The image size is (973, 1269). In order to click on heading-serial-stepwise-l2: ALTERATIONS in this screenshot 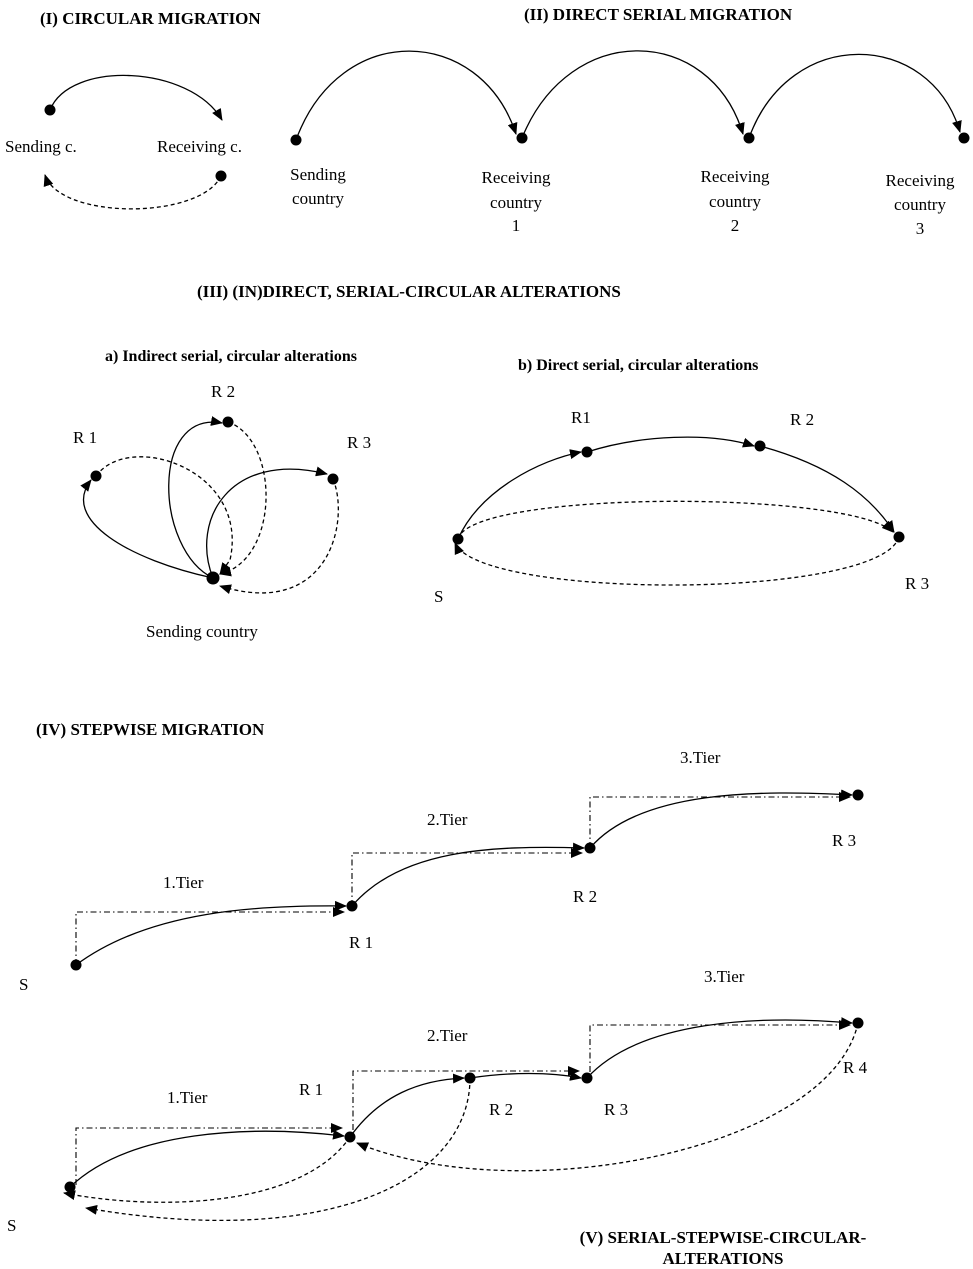, I will do `click(723, 1258)`.